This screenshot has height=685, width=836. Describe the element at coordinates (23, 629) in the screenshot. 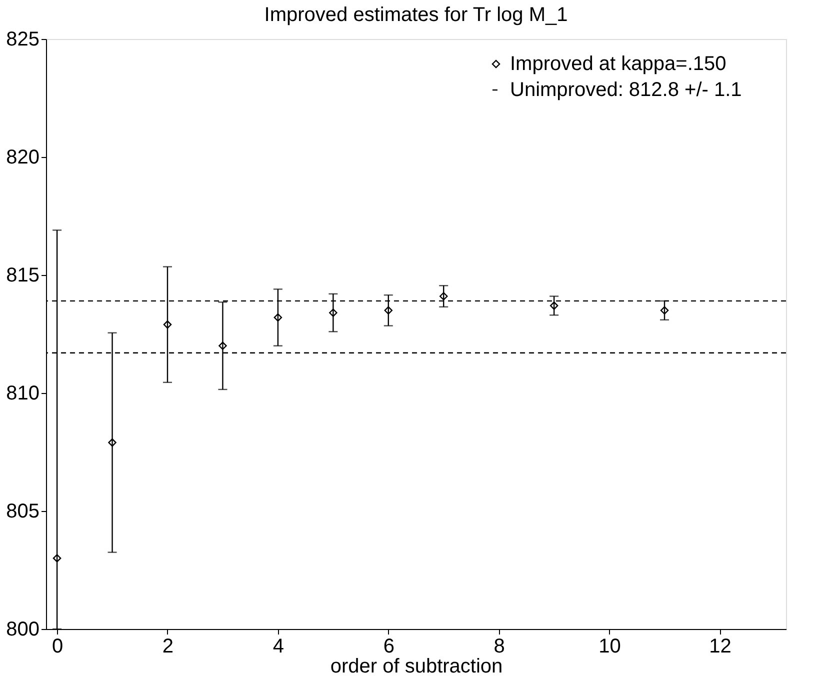

I see `y-tick-label: 800` at that location.